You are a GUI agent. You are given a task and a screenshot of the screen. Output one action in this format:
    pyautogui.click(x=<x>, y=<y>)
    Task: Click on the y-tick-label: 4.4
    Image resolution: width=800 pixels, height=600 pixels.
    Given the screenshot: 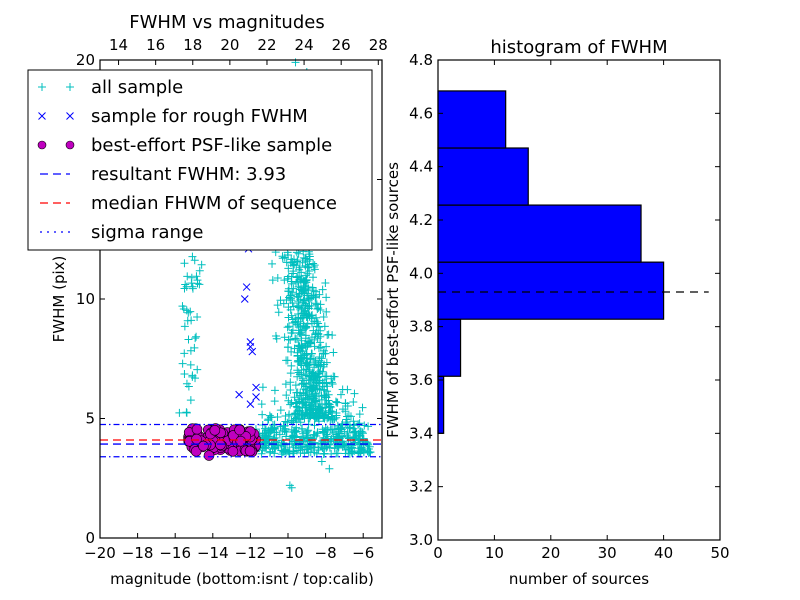 What is the action you would take?
    pyautogui.click(x=421, y=167)
    